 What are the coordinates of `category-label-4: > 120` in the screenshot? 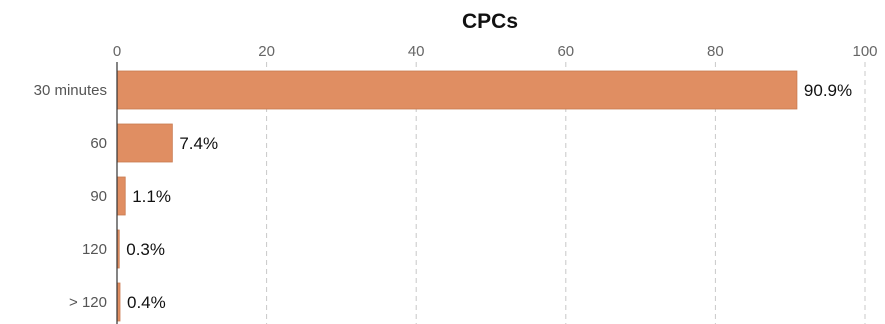 It's located at (88, 302).